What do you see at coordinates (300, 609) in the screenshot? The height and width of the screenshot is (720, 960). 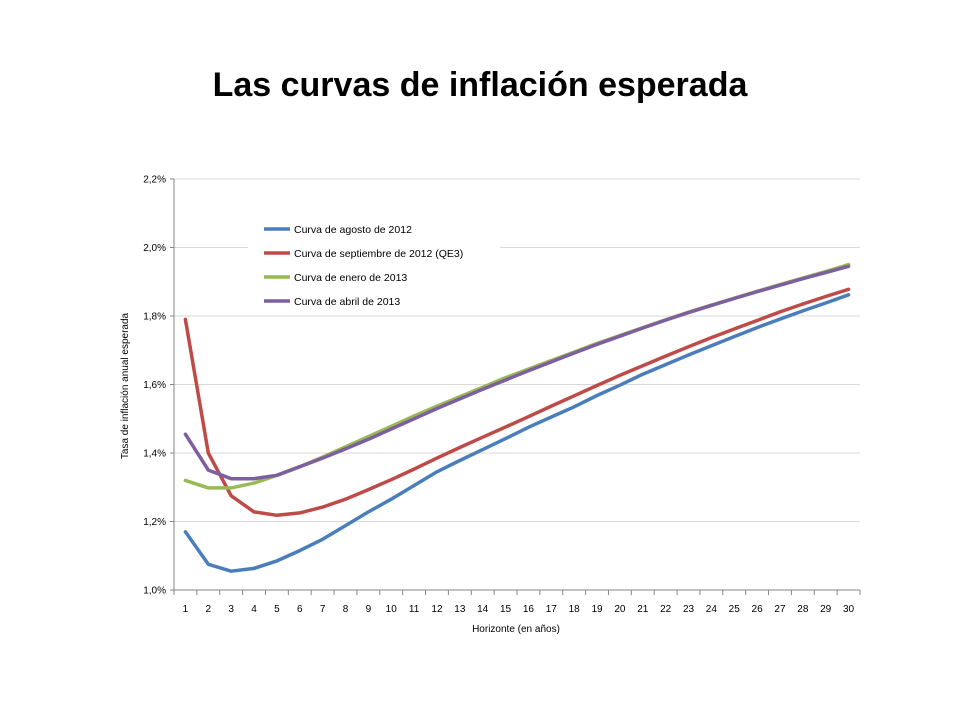 I see `x-tick-label: 6` at bounding box center [300, 609].